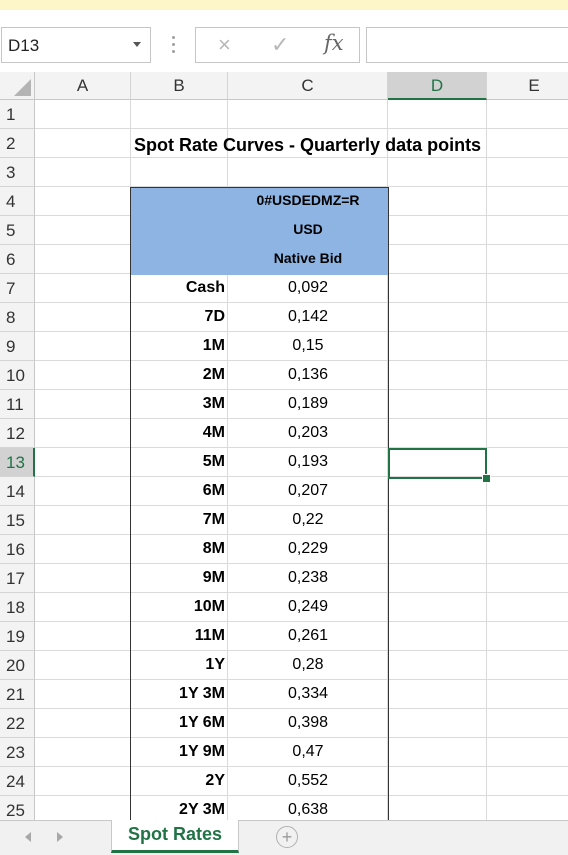 The height and width of the screenshot is (855, 568). Describe the element at coordinates (308, 345) in the screenshot. I see `rate-cell: 0,15` at that location.